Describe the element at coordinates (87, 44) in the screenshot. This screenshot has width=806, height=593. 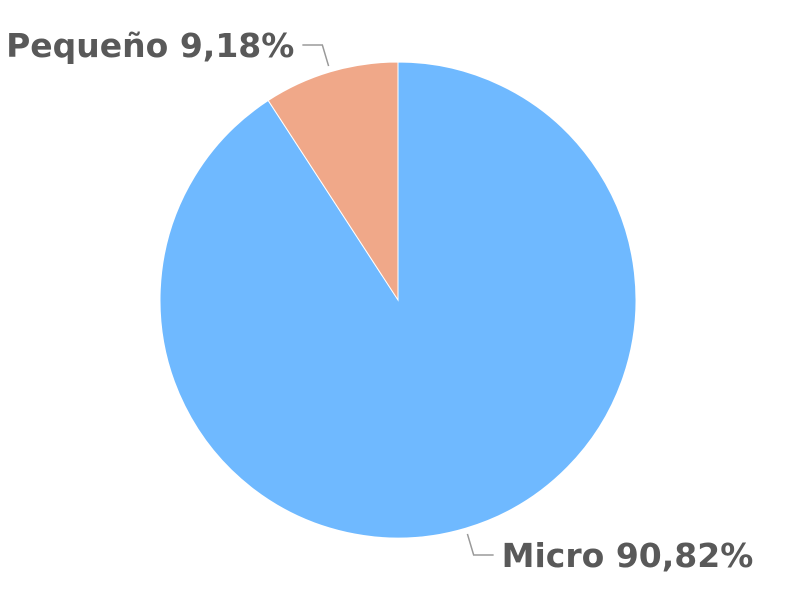
I see `category-label: Pequeño` at that location.